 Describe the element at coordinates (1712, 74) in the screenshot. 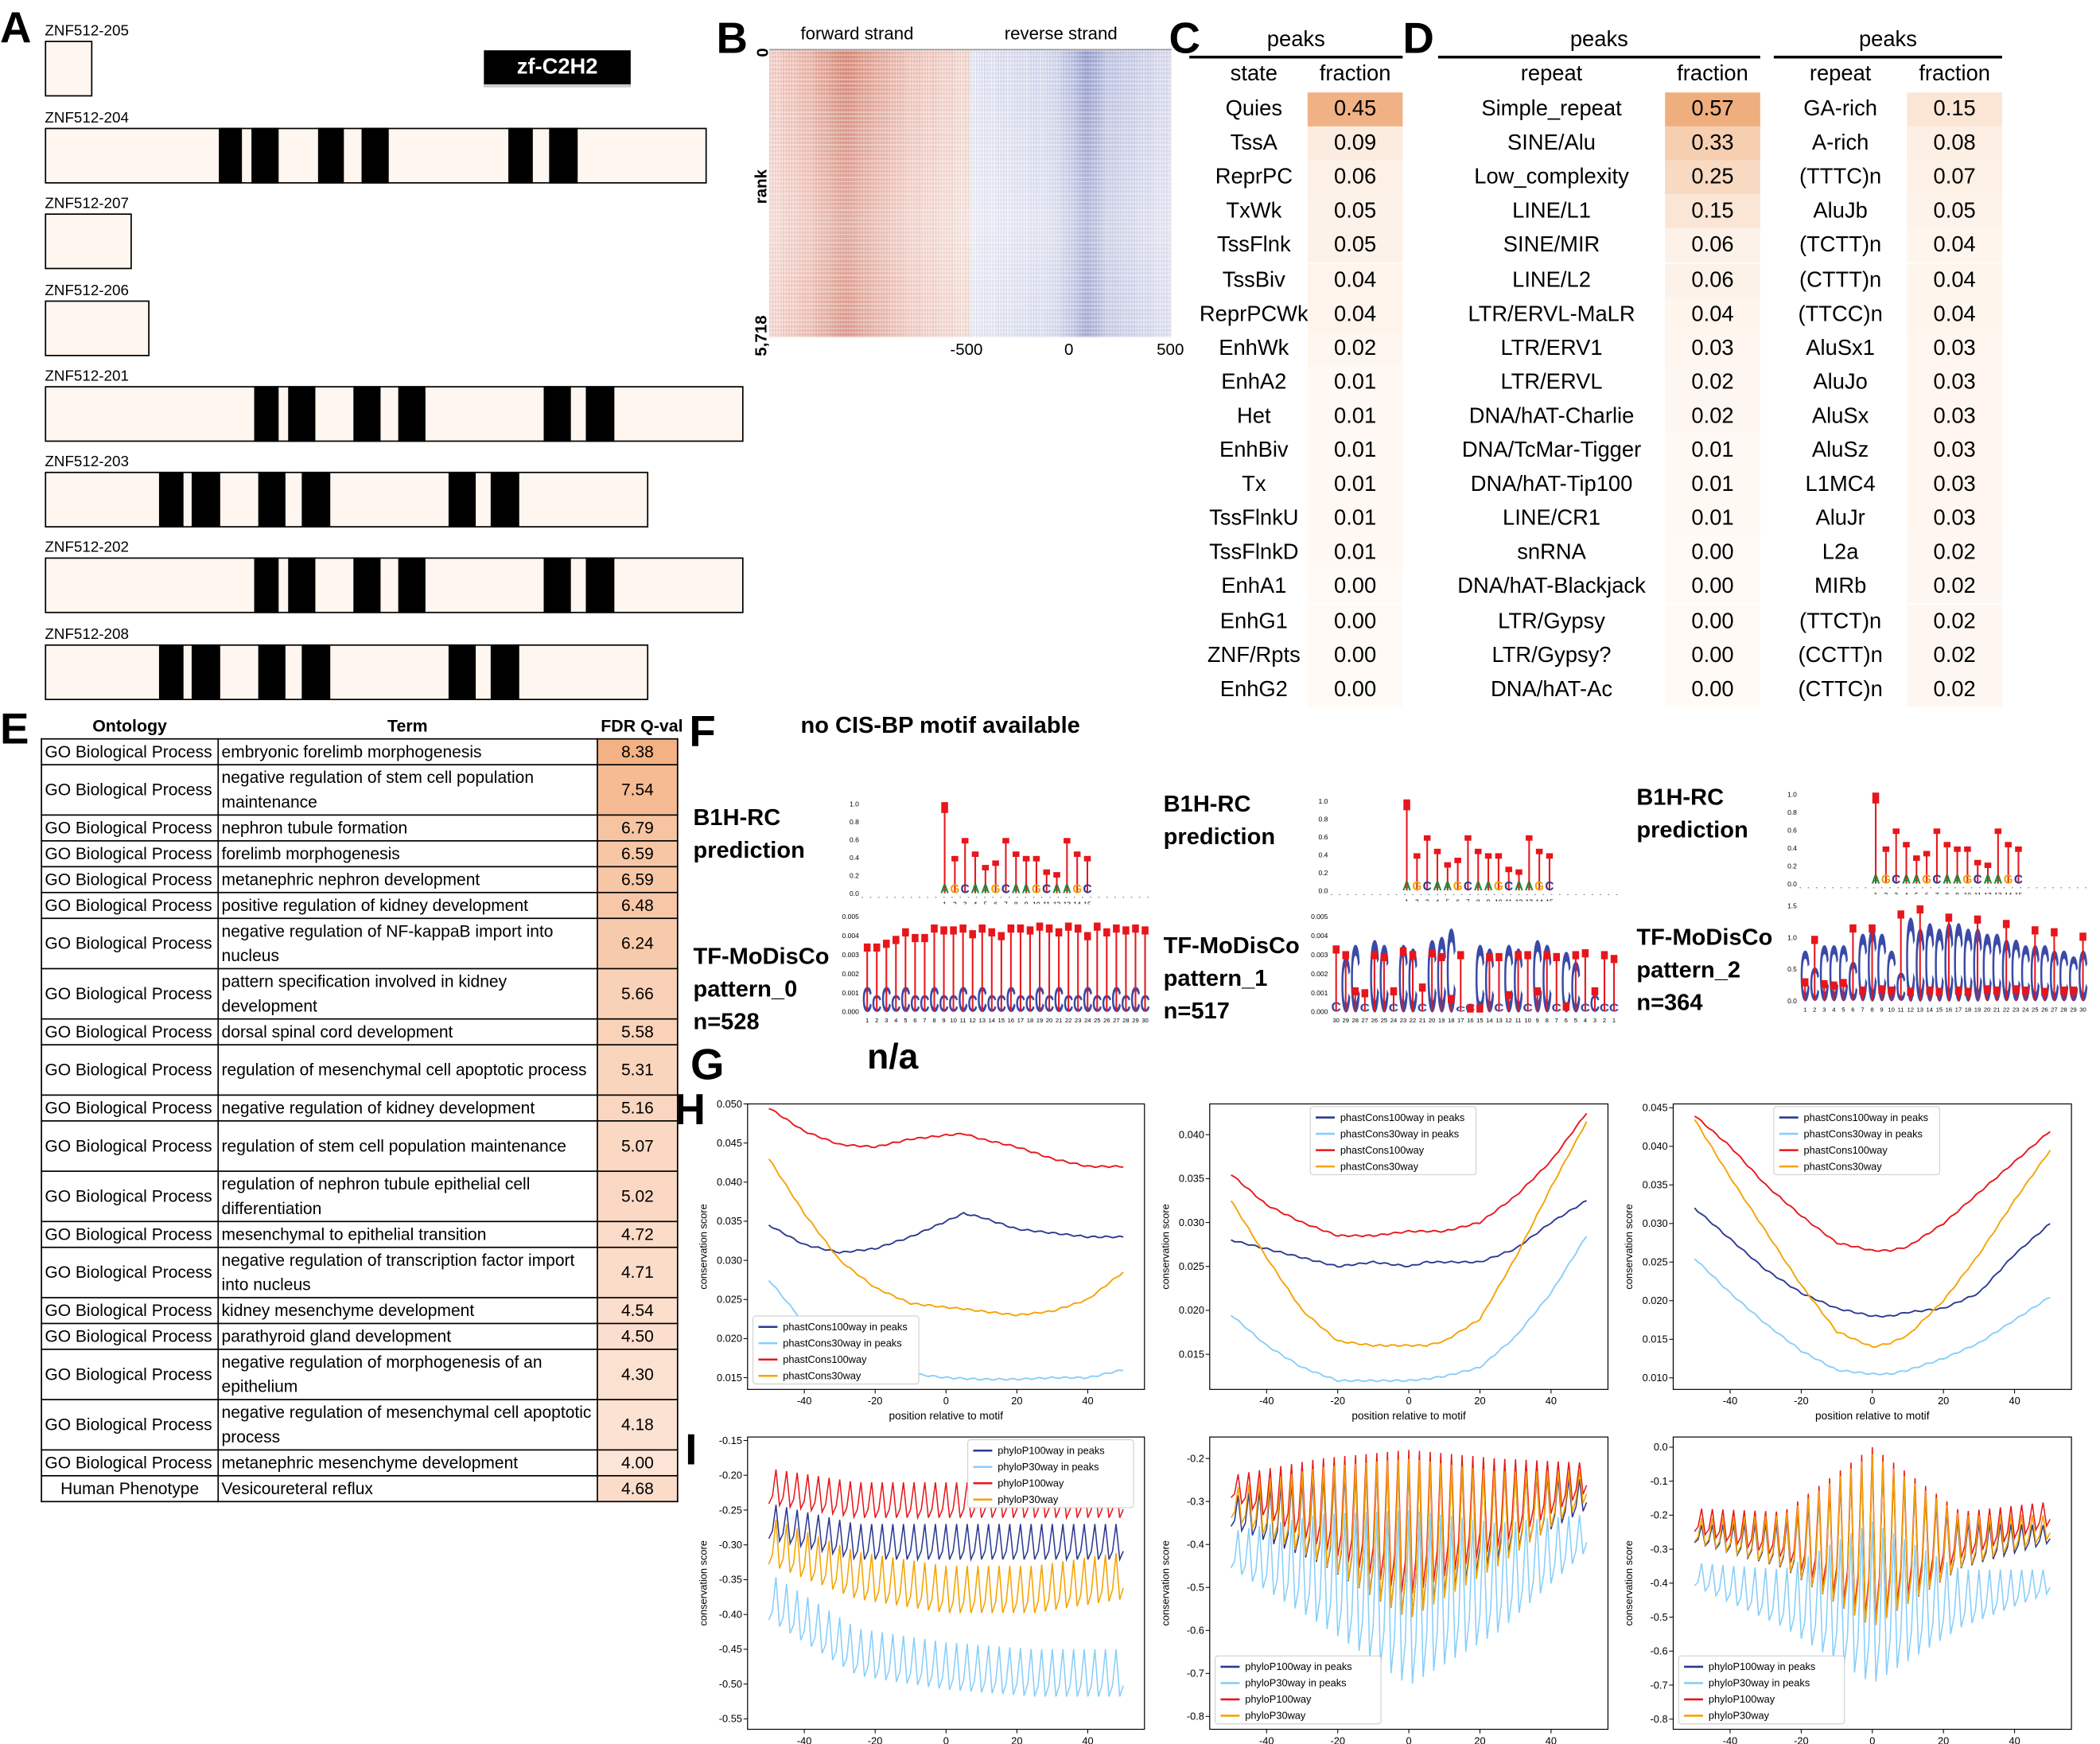

I see `col-header-fraction: fraction` at that location.